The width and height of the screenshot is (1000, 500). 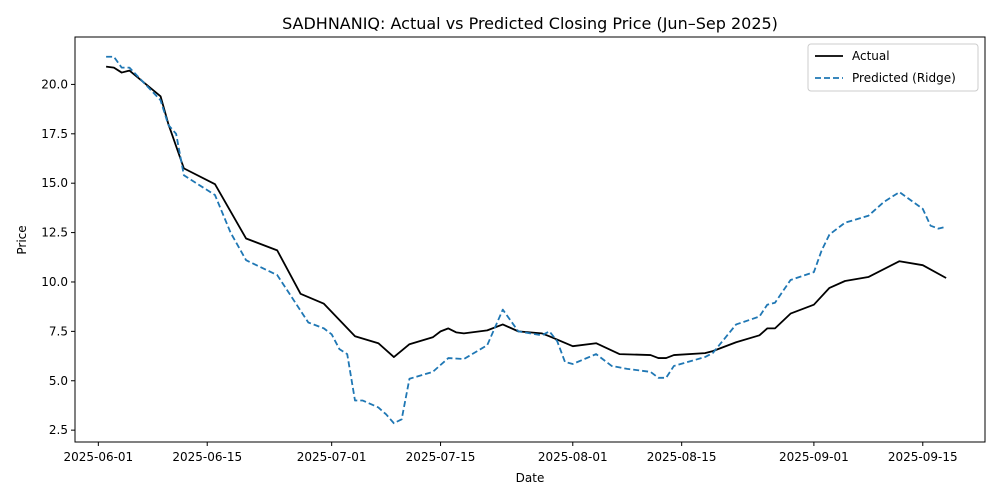 I want to click on legend-actual-label: Actual, so click(x=871, y=56).